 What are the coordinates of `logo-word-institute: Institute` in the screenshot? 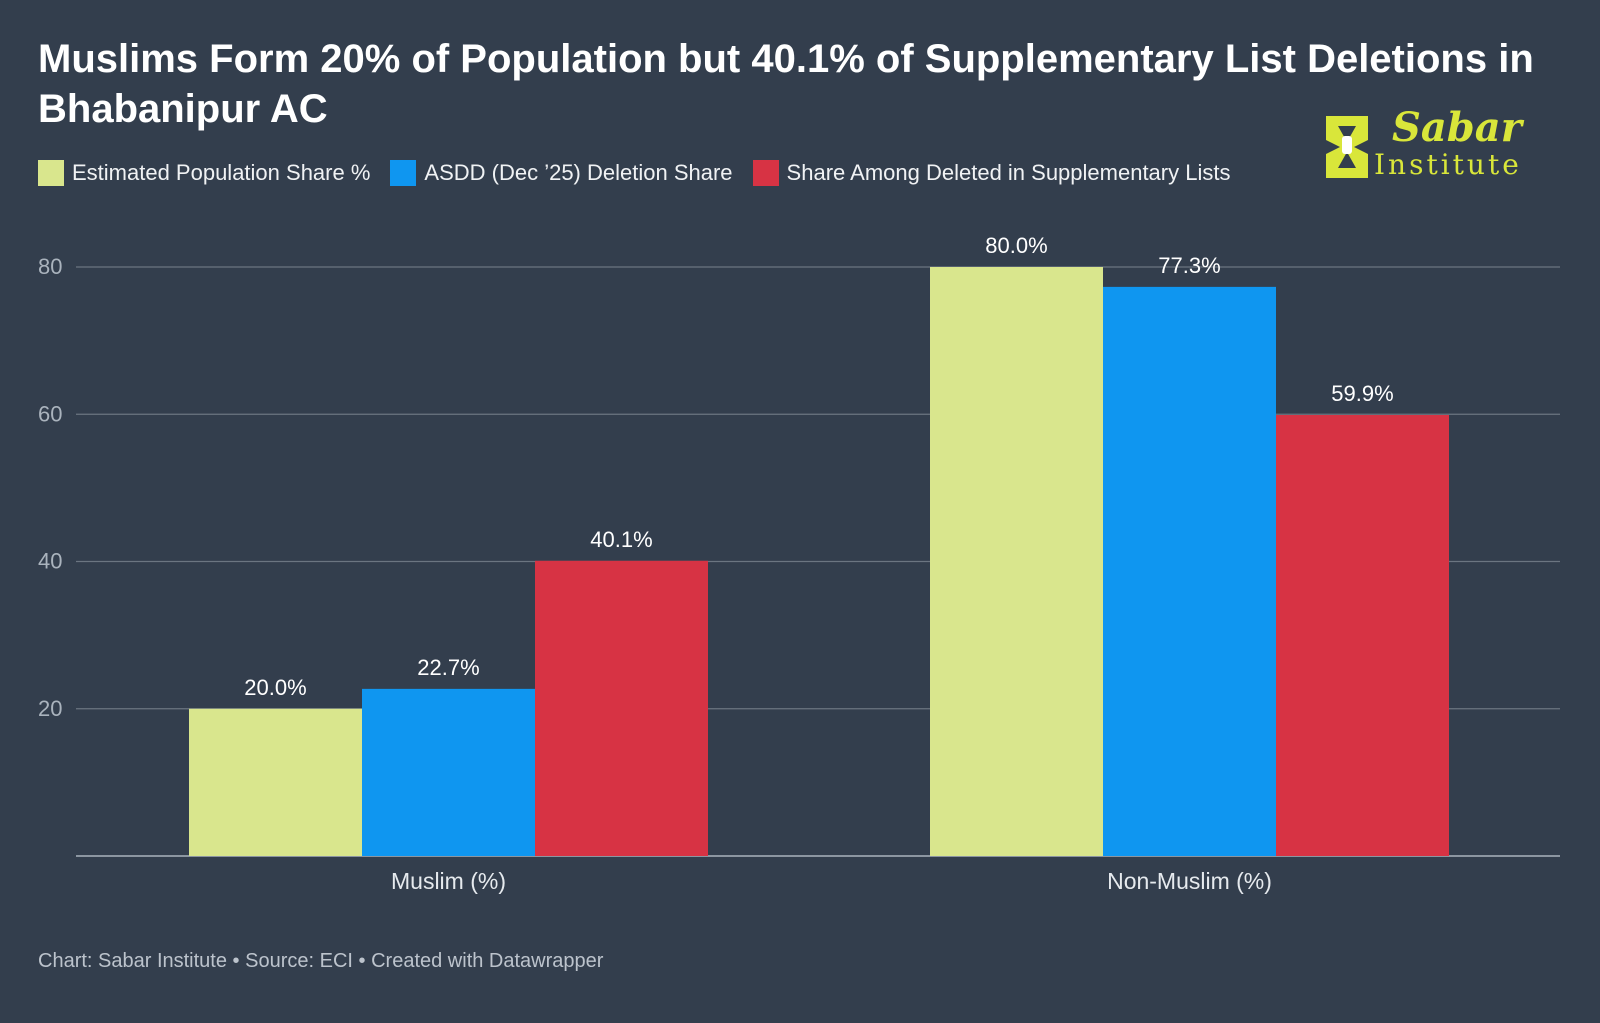 It's located at (1448, 164).